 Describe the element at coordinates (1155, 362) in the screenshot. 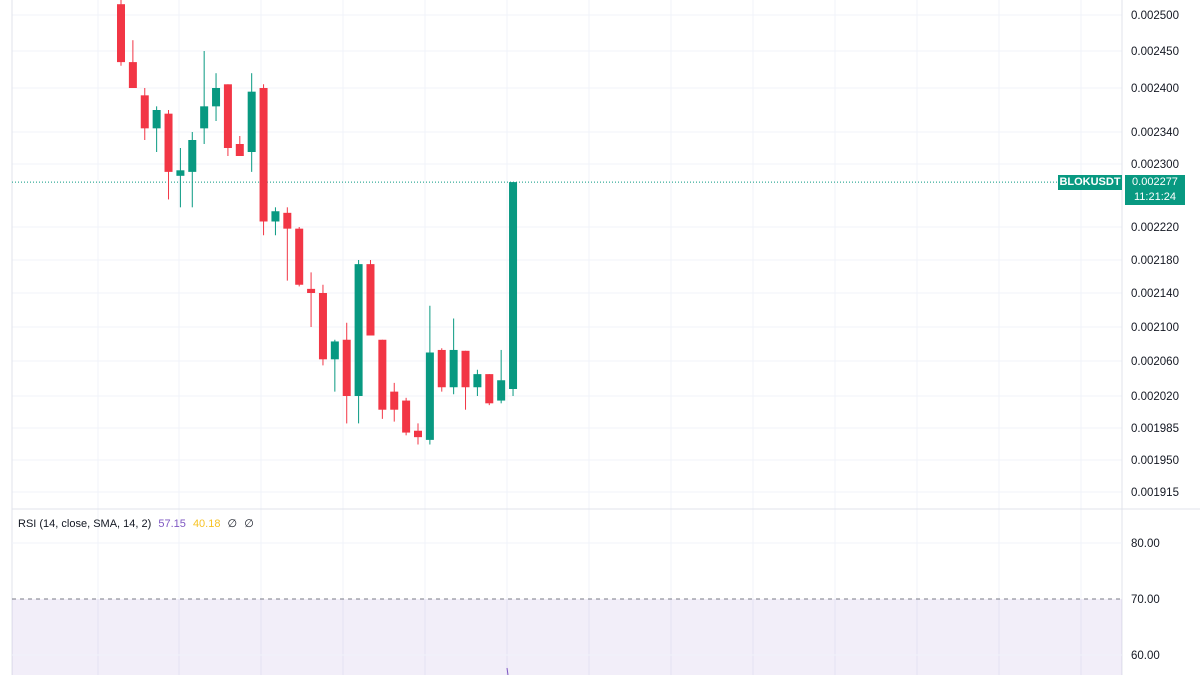

I see `price-tick-label: 0.002060` at that location.